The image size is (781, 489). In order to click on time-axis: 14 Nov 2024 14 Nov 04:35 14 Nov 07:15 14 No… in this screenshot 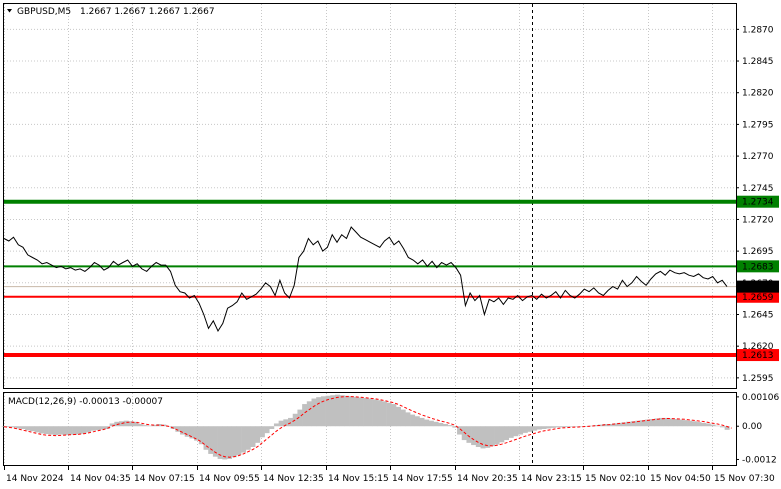, I will do `click(389, 475)`.